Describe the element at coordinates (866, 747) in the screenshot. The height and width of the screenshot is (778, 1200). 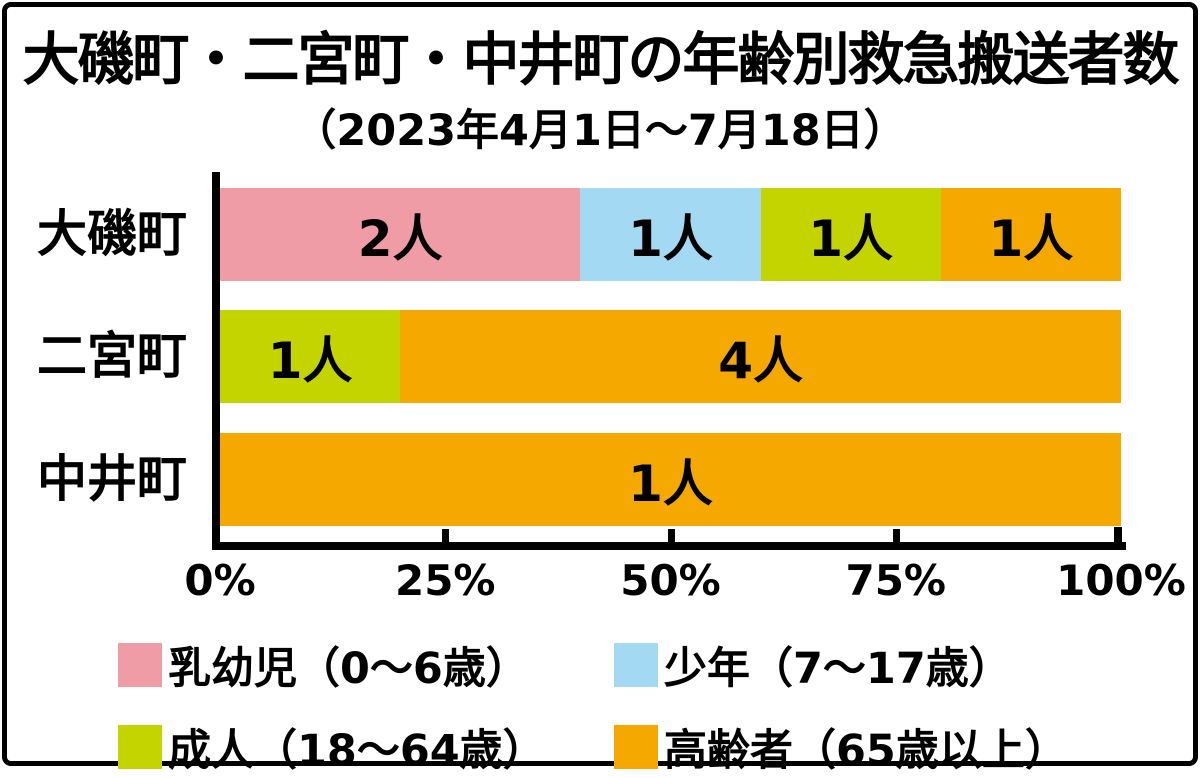
I see `legend-label: 高齢者（65歳以上）` at that location.